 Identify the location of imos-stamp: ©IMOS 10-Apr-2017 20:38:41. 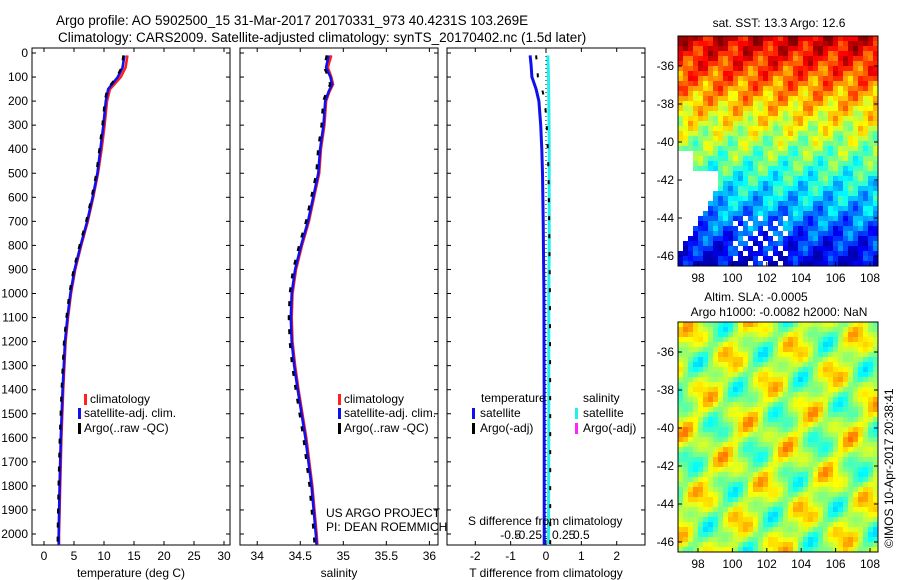
(889, 468).